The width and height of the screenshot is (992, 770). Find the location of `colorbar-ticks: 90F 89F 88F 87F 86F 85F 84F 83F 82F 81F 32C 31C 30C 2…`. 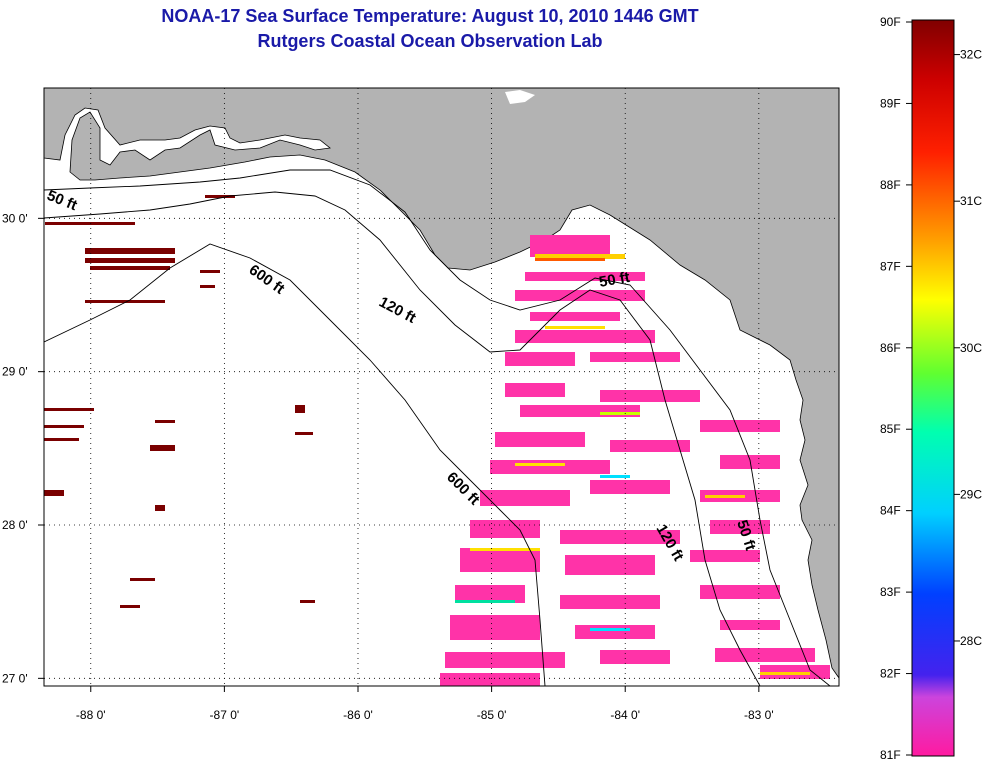

colorbar-ticks: 90F 89F 88F 87F 86F 85F 84F 83F 82F 81F 32C 31C 30C 2… is located at coordinates (931, 388).